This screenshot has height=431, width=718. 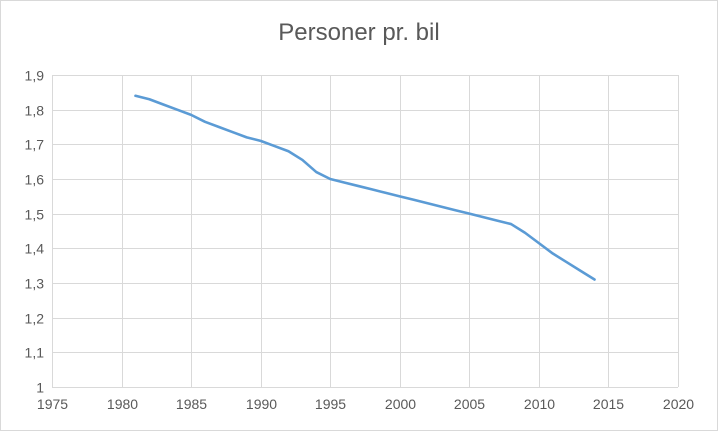 I want to click on x-tick-label: 2020, so click(x=678, y=404).